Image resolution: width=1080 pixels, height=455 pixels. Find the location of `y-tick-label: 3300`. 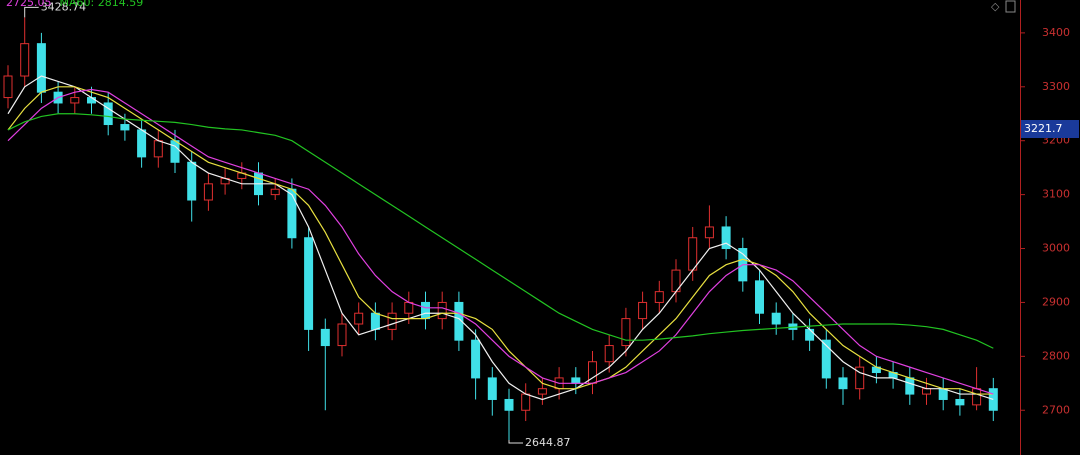

y-tick-label: 3300 is located at coordinates (1056, 86).